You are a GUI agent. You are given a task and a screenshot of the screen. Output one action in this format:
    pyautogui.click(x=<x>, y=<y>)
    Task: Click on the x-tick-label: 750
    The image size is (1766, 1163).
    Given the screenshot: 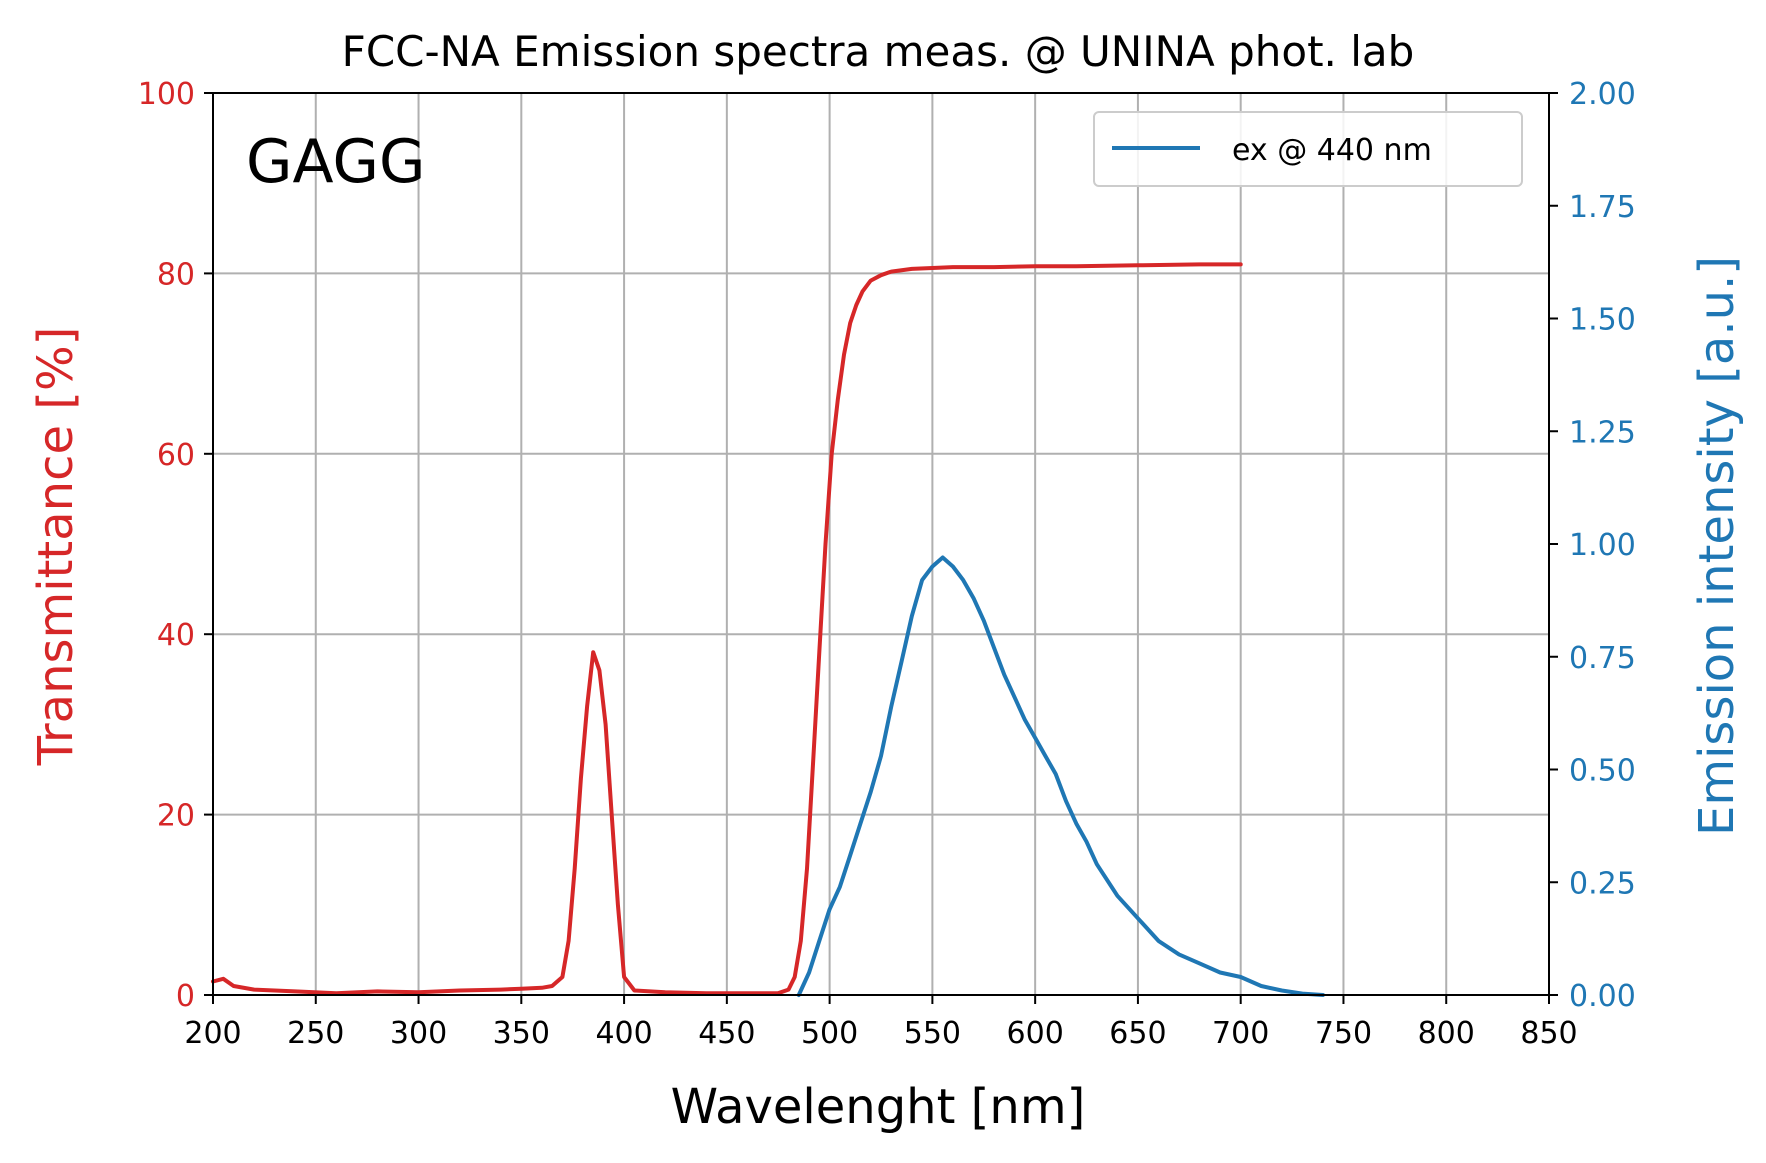 What is the action you would take?
    pyautogui.click(x=1343, y=1033)
    